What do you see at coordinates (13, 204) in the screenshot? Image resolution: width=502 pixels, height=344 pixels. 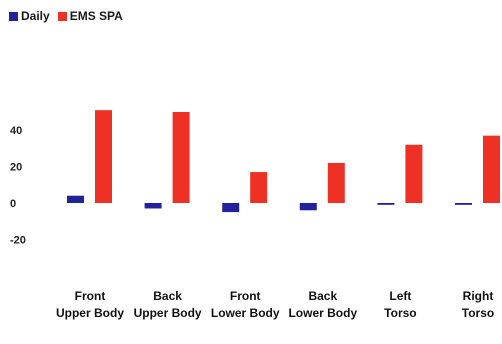 I see `y-tick-label: 0` at bounding box center [13, 204].